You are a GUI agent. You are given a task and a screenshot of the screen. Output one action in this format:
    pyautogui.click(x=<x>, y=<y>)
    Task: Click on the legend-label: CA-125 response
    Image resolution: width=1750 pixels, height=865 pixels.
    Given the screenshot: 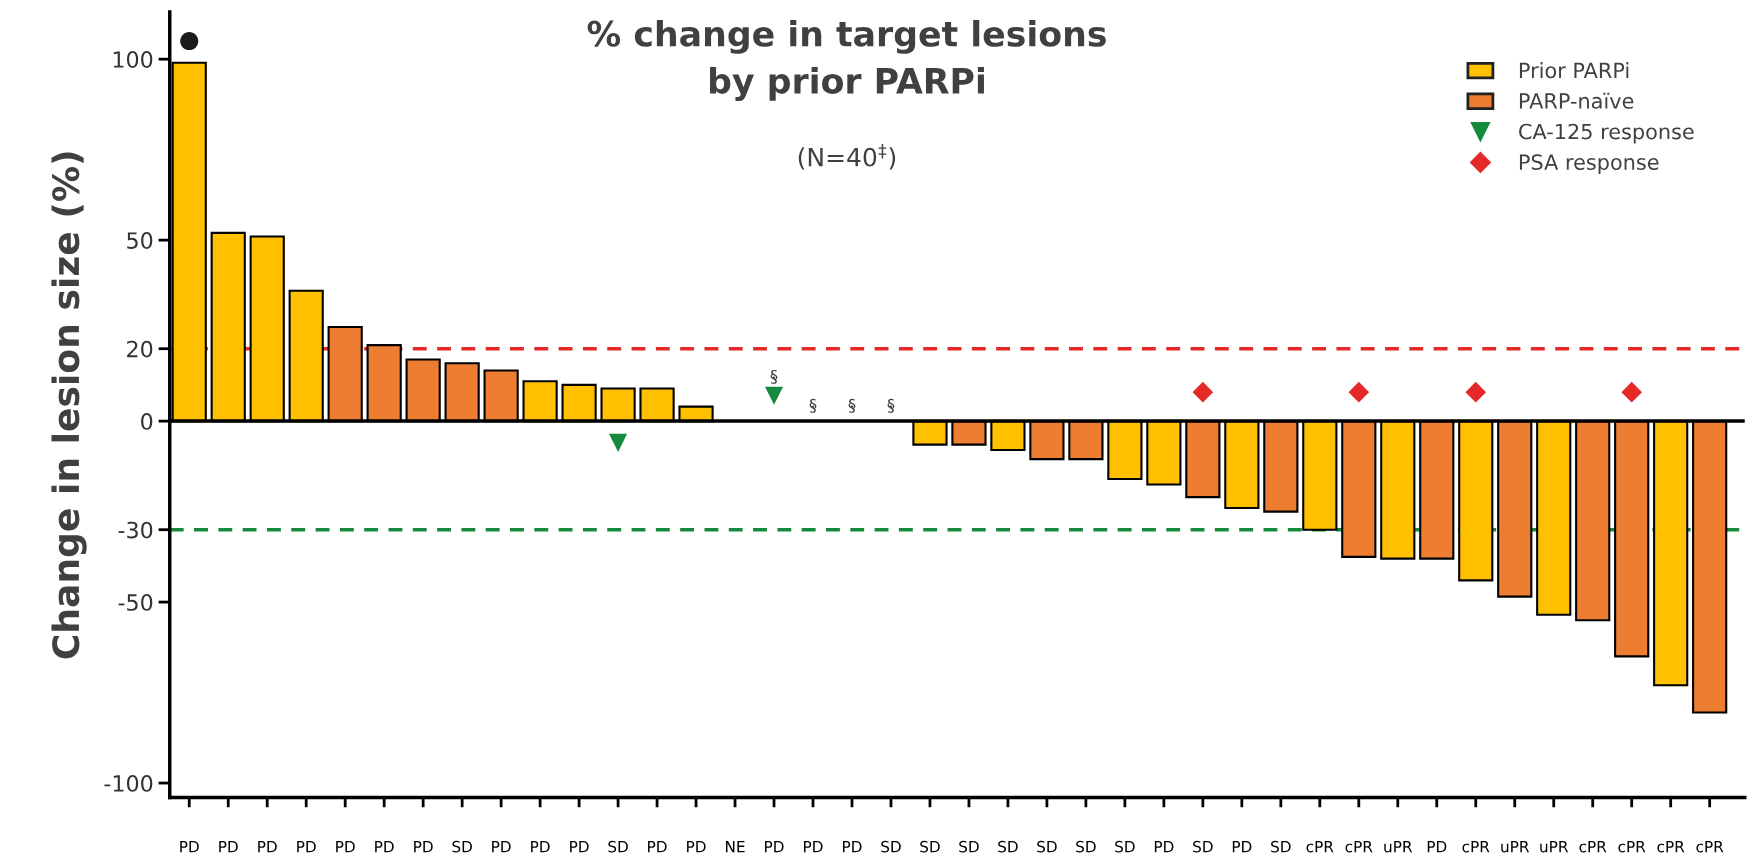 What is the action you would take?
    pyautogui.click(x=1606, y=133)
    